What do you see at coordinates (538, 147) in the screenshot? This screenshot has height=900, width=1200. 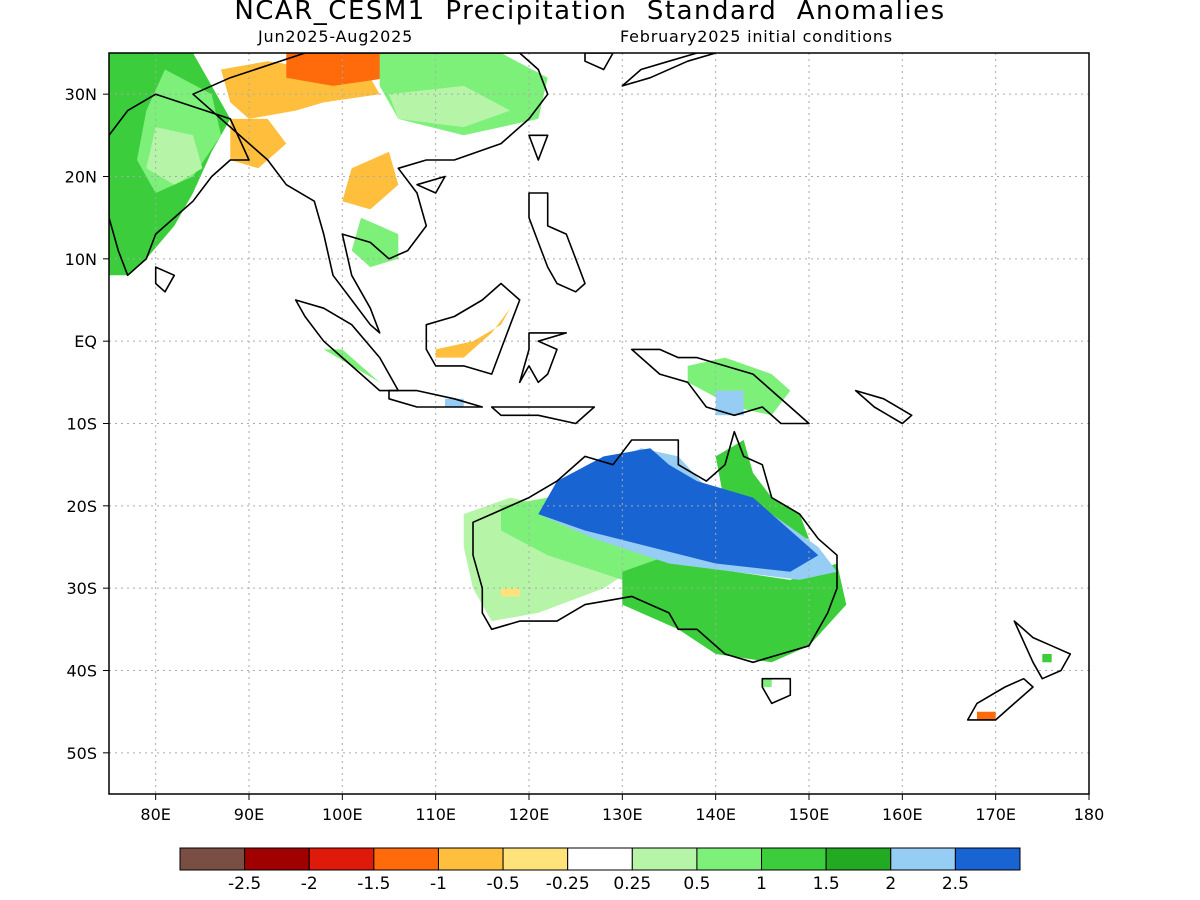 I see `coastline-taiwan` at bounding box center [538, 147].